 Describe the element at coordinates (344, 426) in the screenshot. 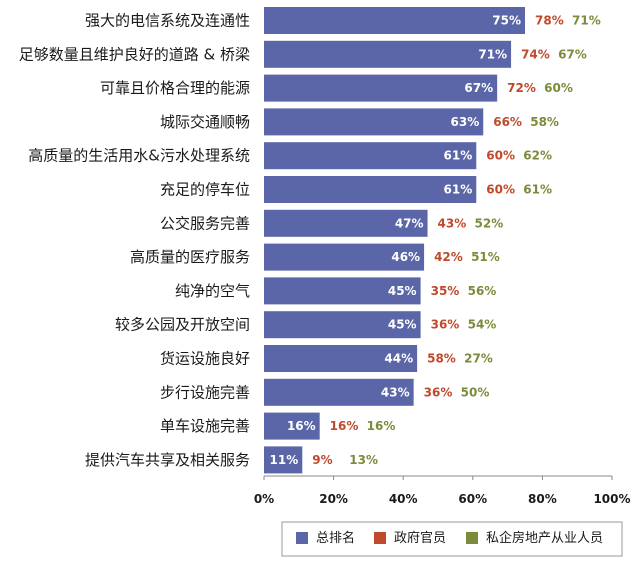

I see `data-label-gov: 16%` at that location.